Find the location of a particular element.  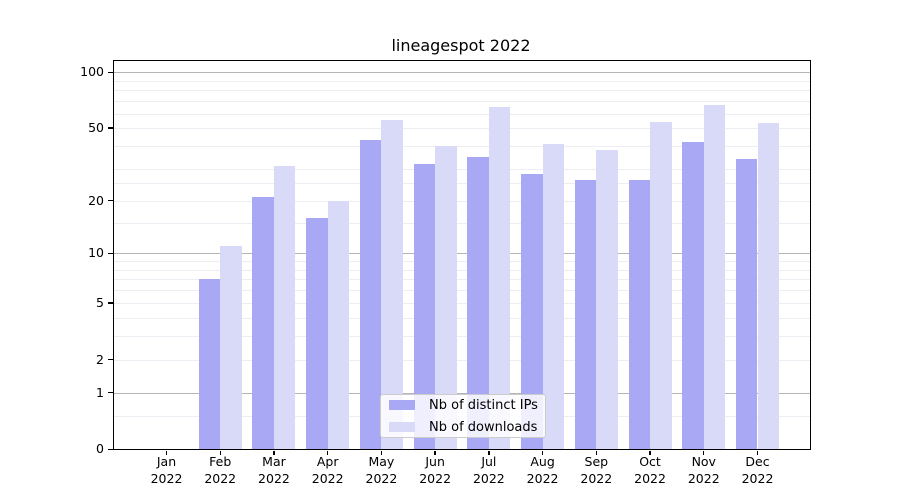

y-axis-tick-label: 20 is located at coordinates (96, 200).